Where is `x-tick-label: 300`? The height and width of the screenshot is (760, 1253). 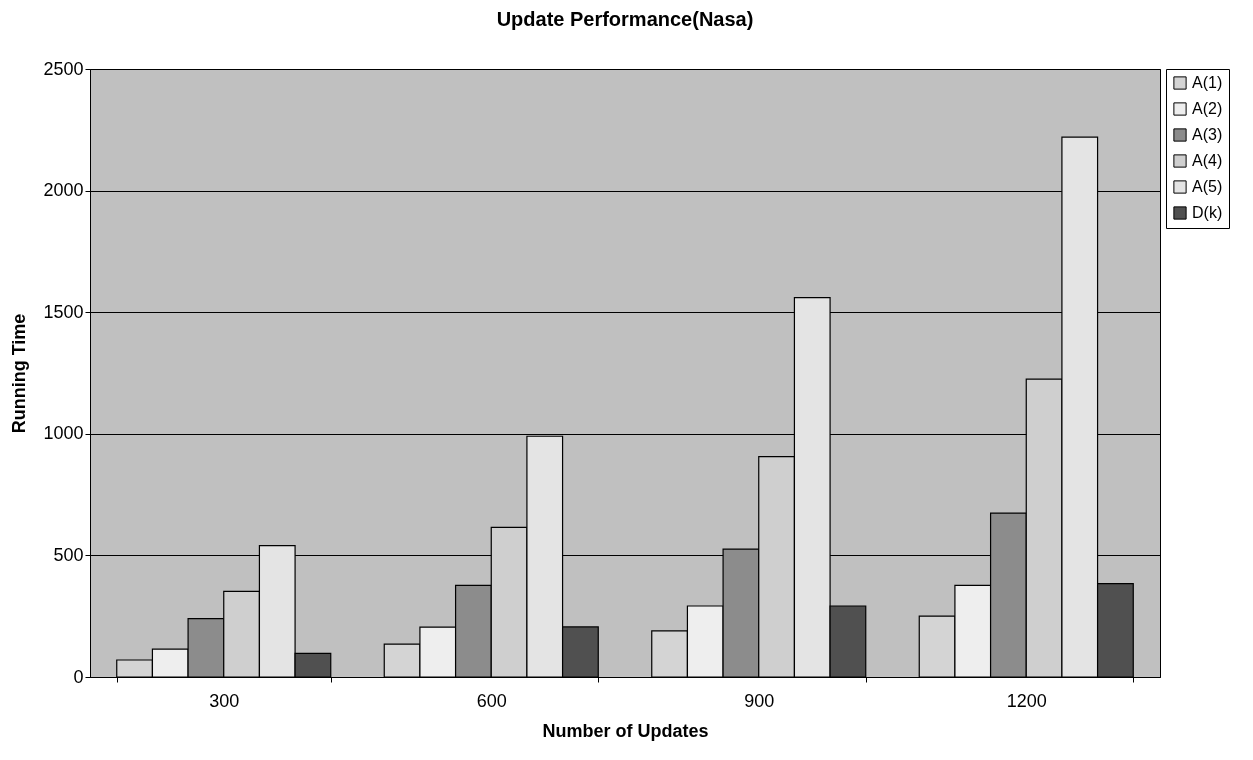
x-tick-label: 300 is located at coordinates (224, 700).